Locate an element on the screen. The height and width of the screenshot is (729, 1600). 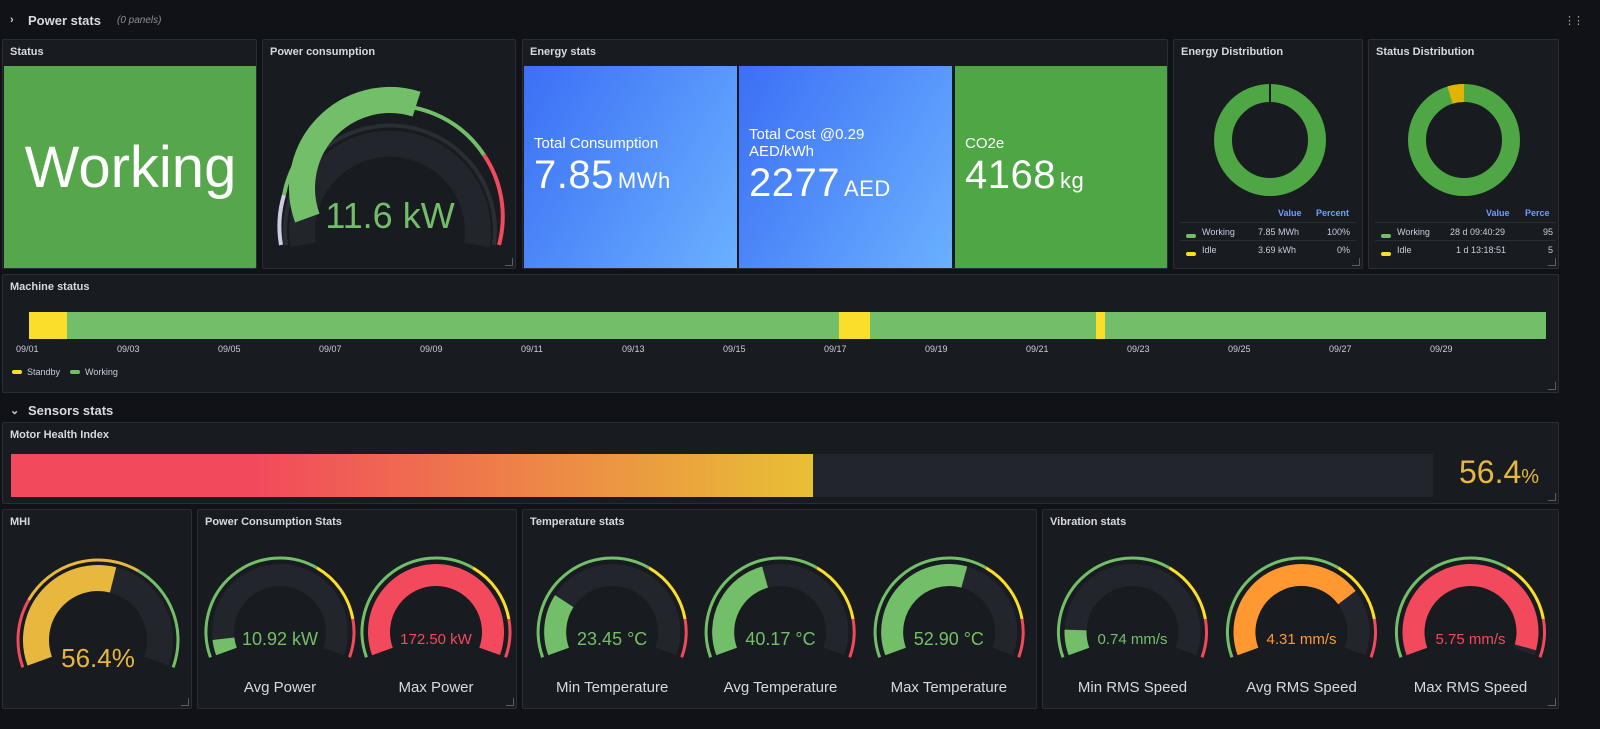
panel-motor-health-index: Motor Health Index 56.4% is located at coordinates (780, 463).